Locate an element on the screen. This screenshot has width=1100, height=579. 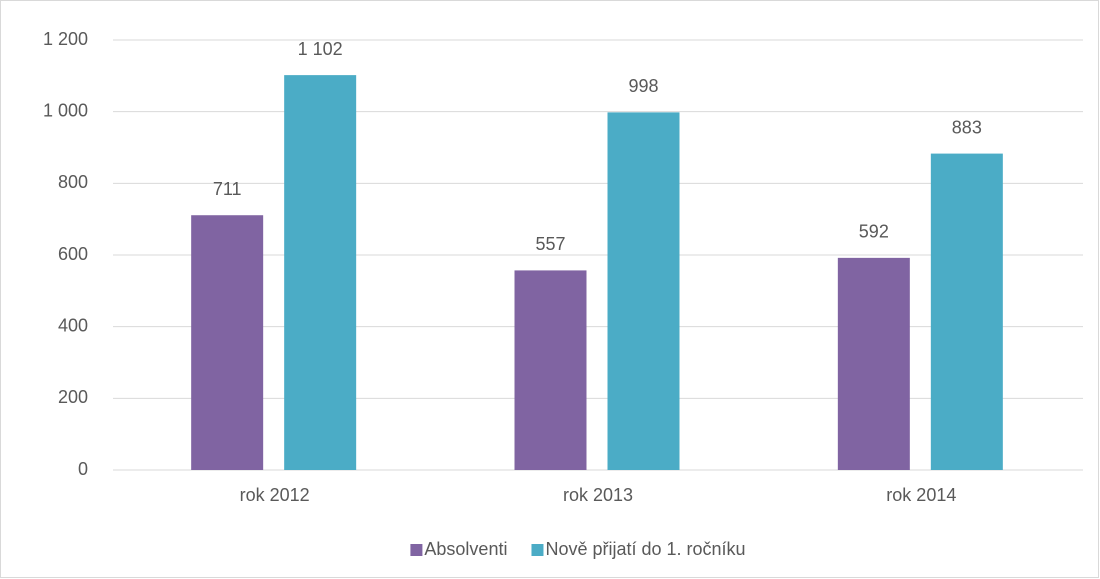
data-label: 883 is located at coordinates (967, 127).